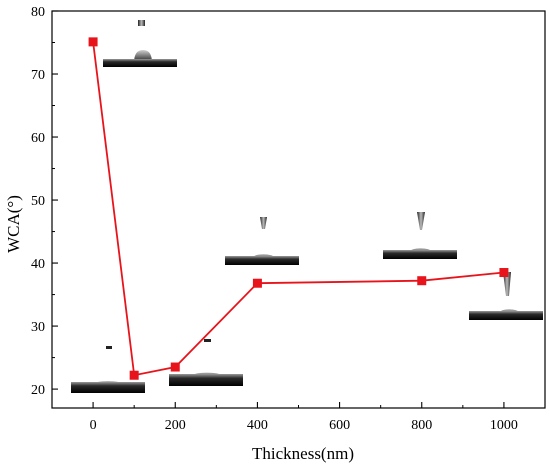  Describe the element at coordinates (421, 425) in the screenshot. I see `x-tick-label: 800` at that location.